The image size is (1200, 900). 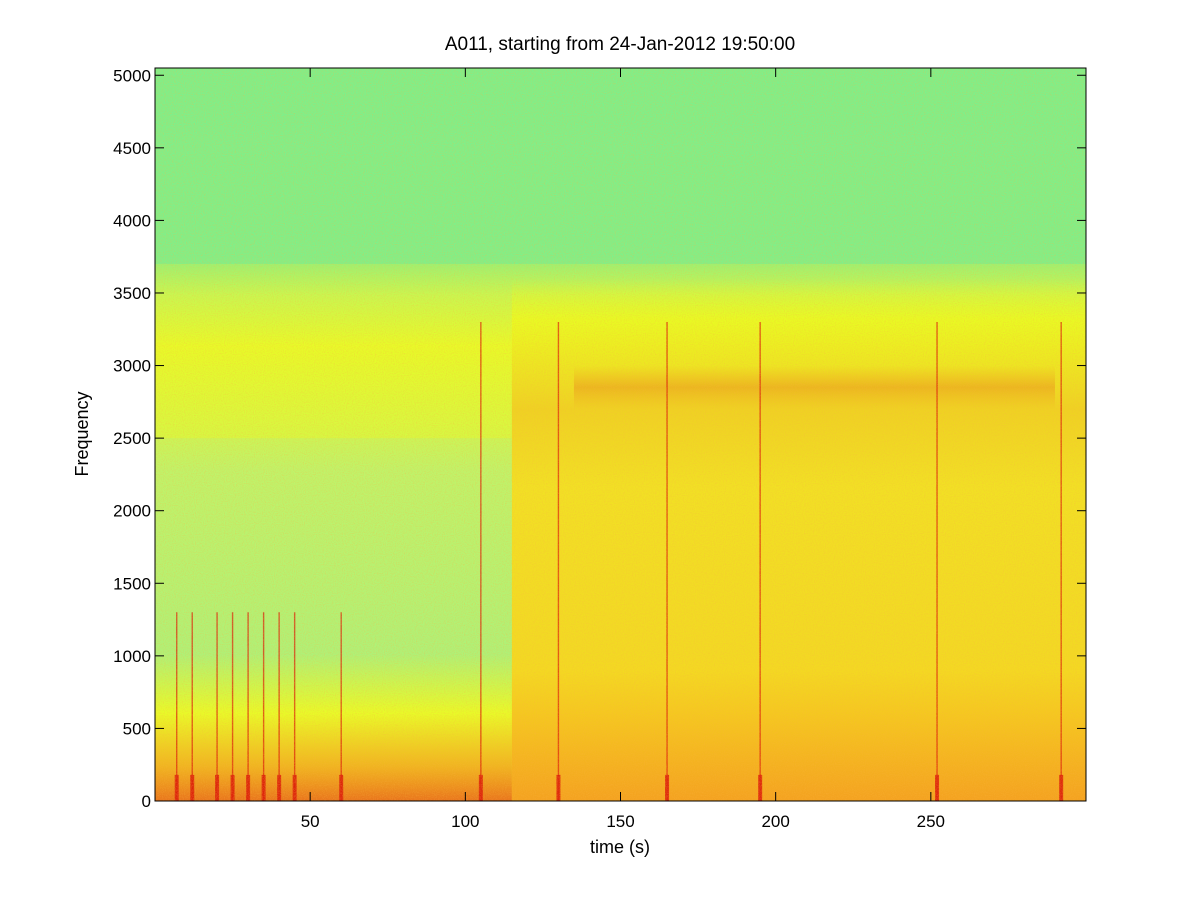 I want to click on x-tick-label: 100, so click(x=465, y=821).